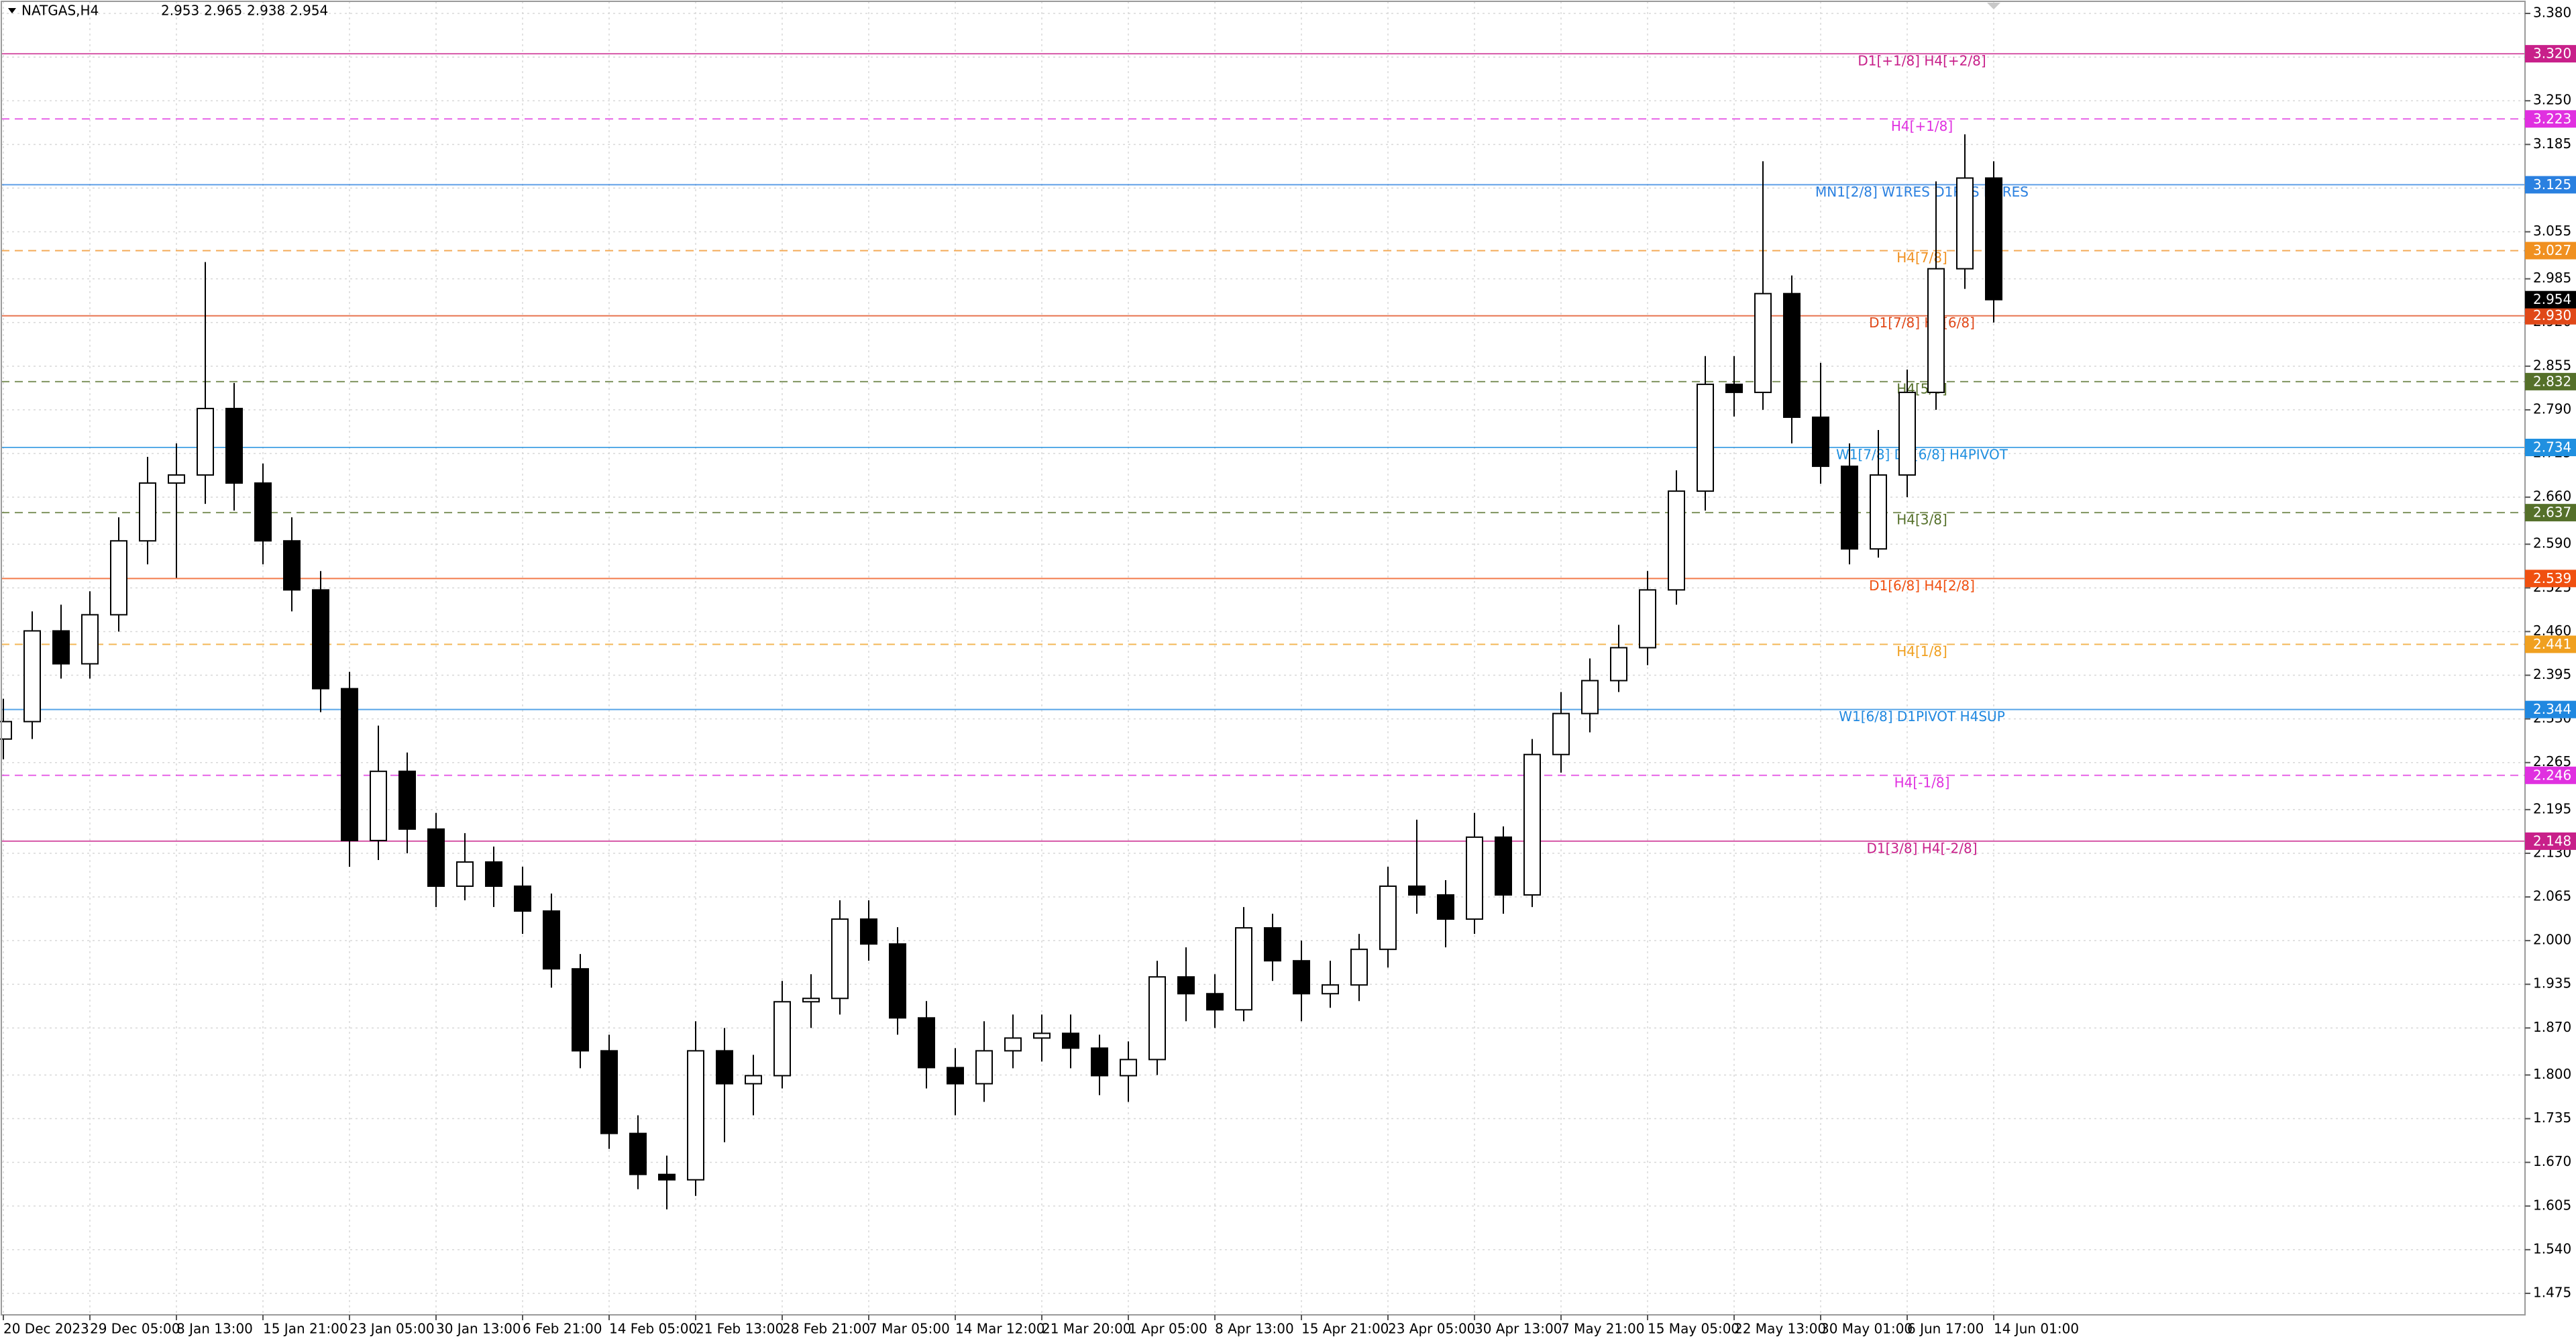 The height and width of the screenshot is (1339, 2576). Describe the element at coordinates (1922, 323) in the screenshot. I see `level-label: D1[7/8] H4[6/8]` at that location.